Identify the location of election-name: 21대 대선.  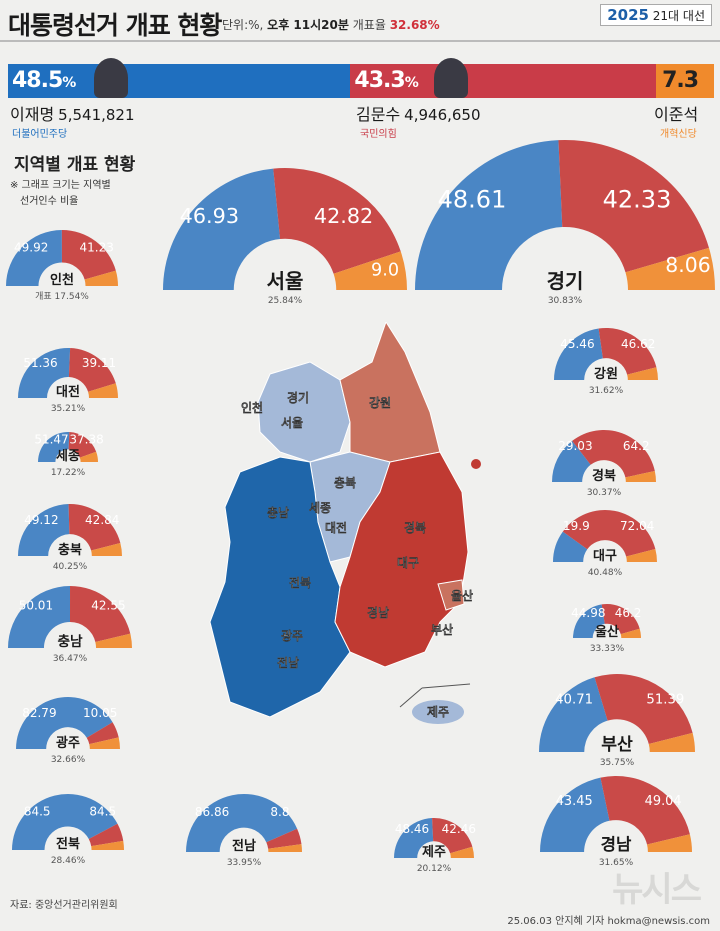
(678, 16).